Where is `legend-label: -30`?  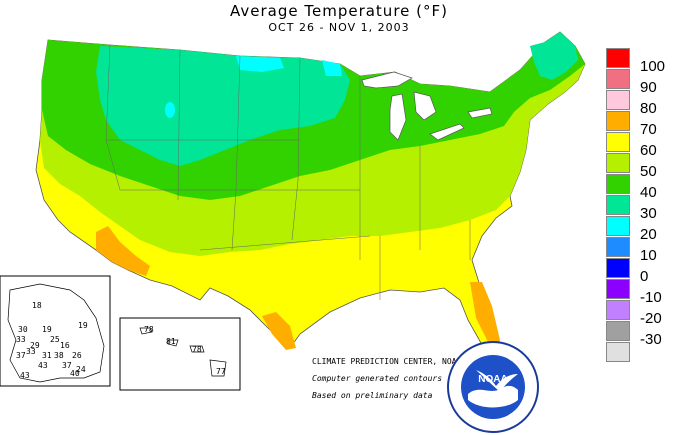 legend-label: -30 is located at coordinates (651, 339).